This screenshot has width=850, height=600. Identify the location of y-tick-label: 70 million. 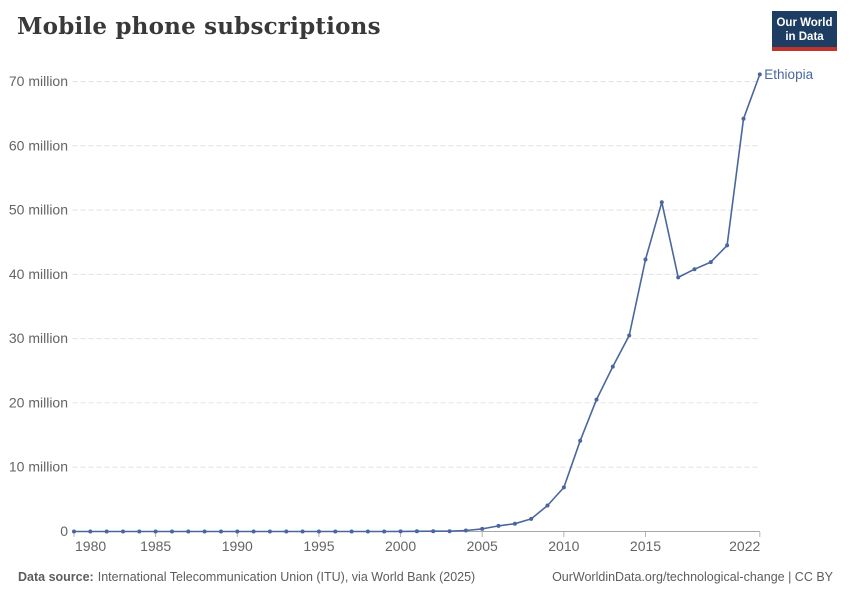
(38, 81).